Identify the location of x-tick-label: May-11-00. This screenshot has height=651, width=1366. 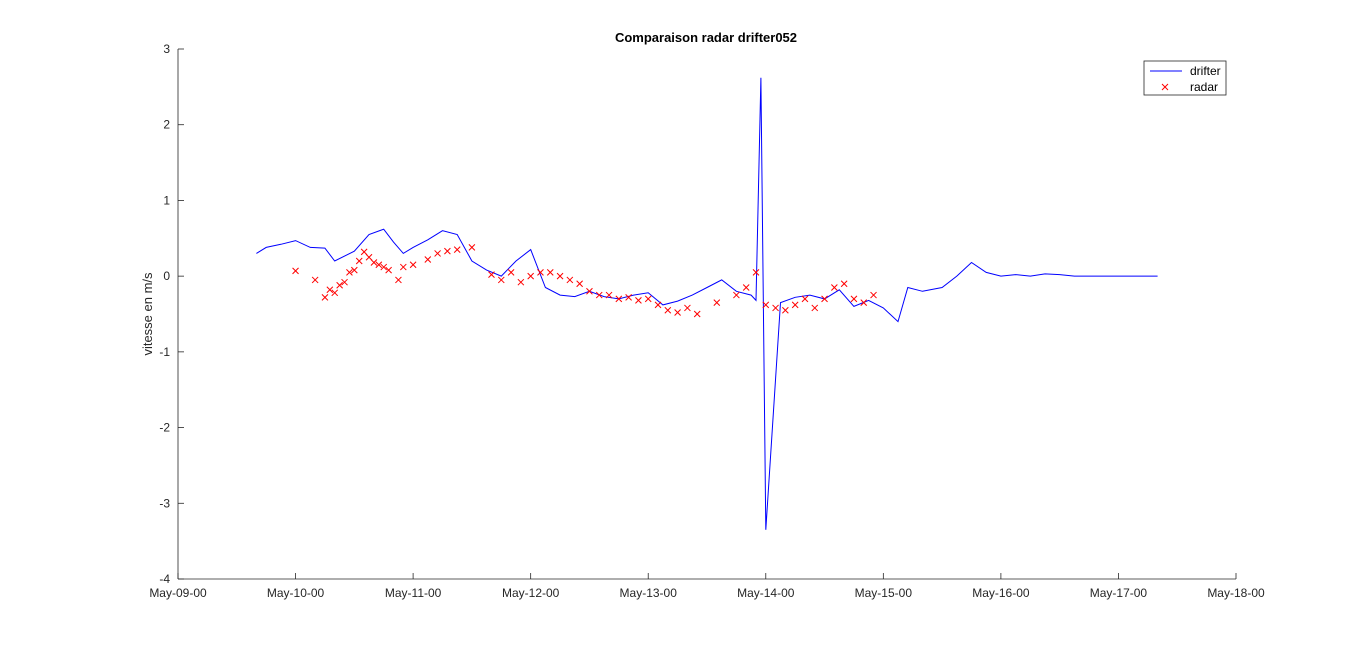
(413, 593).